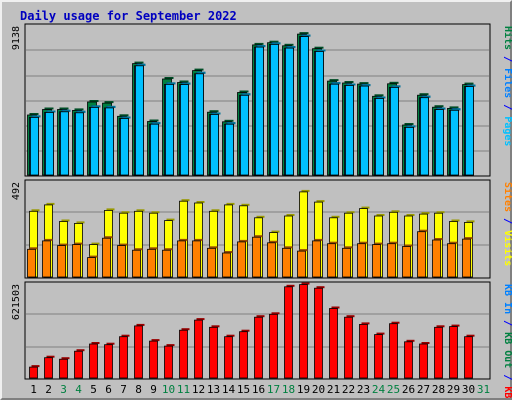 The image size is (512, 400). I want to click on legend-label: KB Out, so click(507, 350).